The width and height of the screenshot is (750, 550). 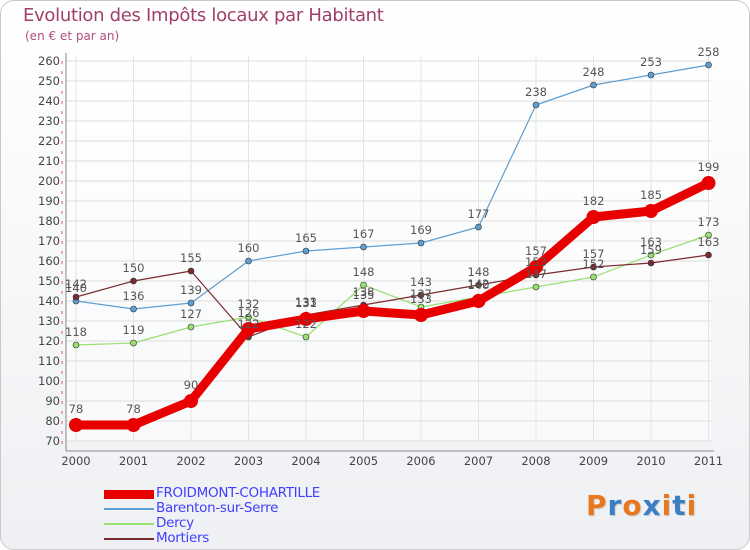 What do you see at coordinates (49, 341) in the screenshot?
I see `y-tick-label: 120` at bounding box center [49, 341].